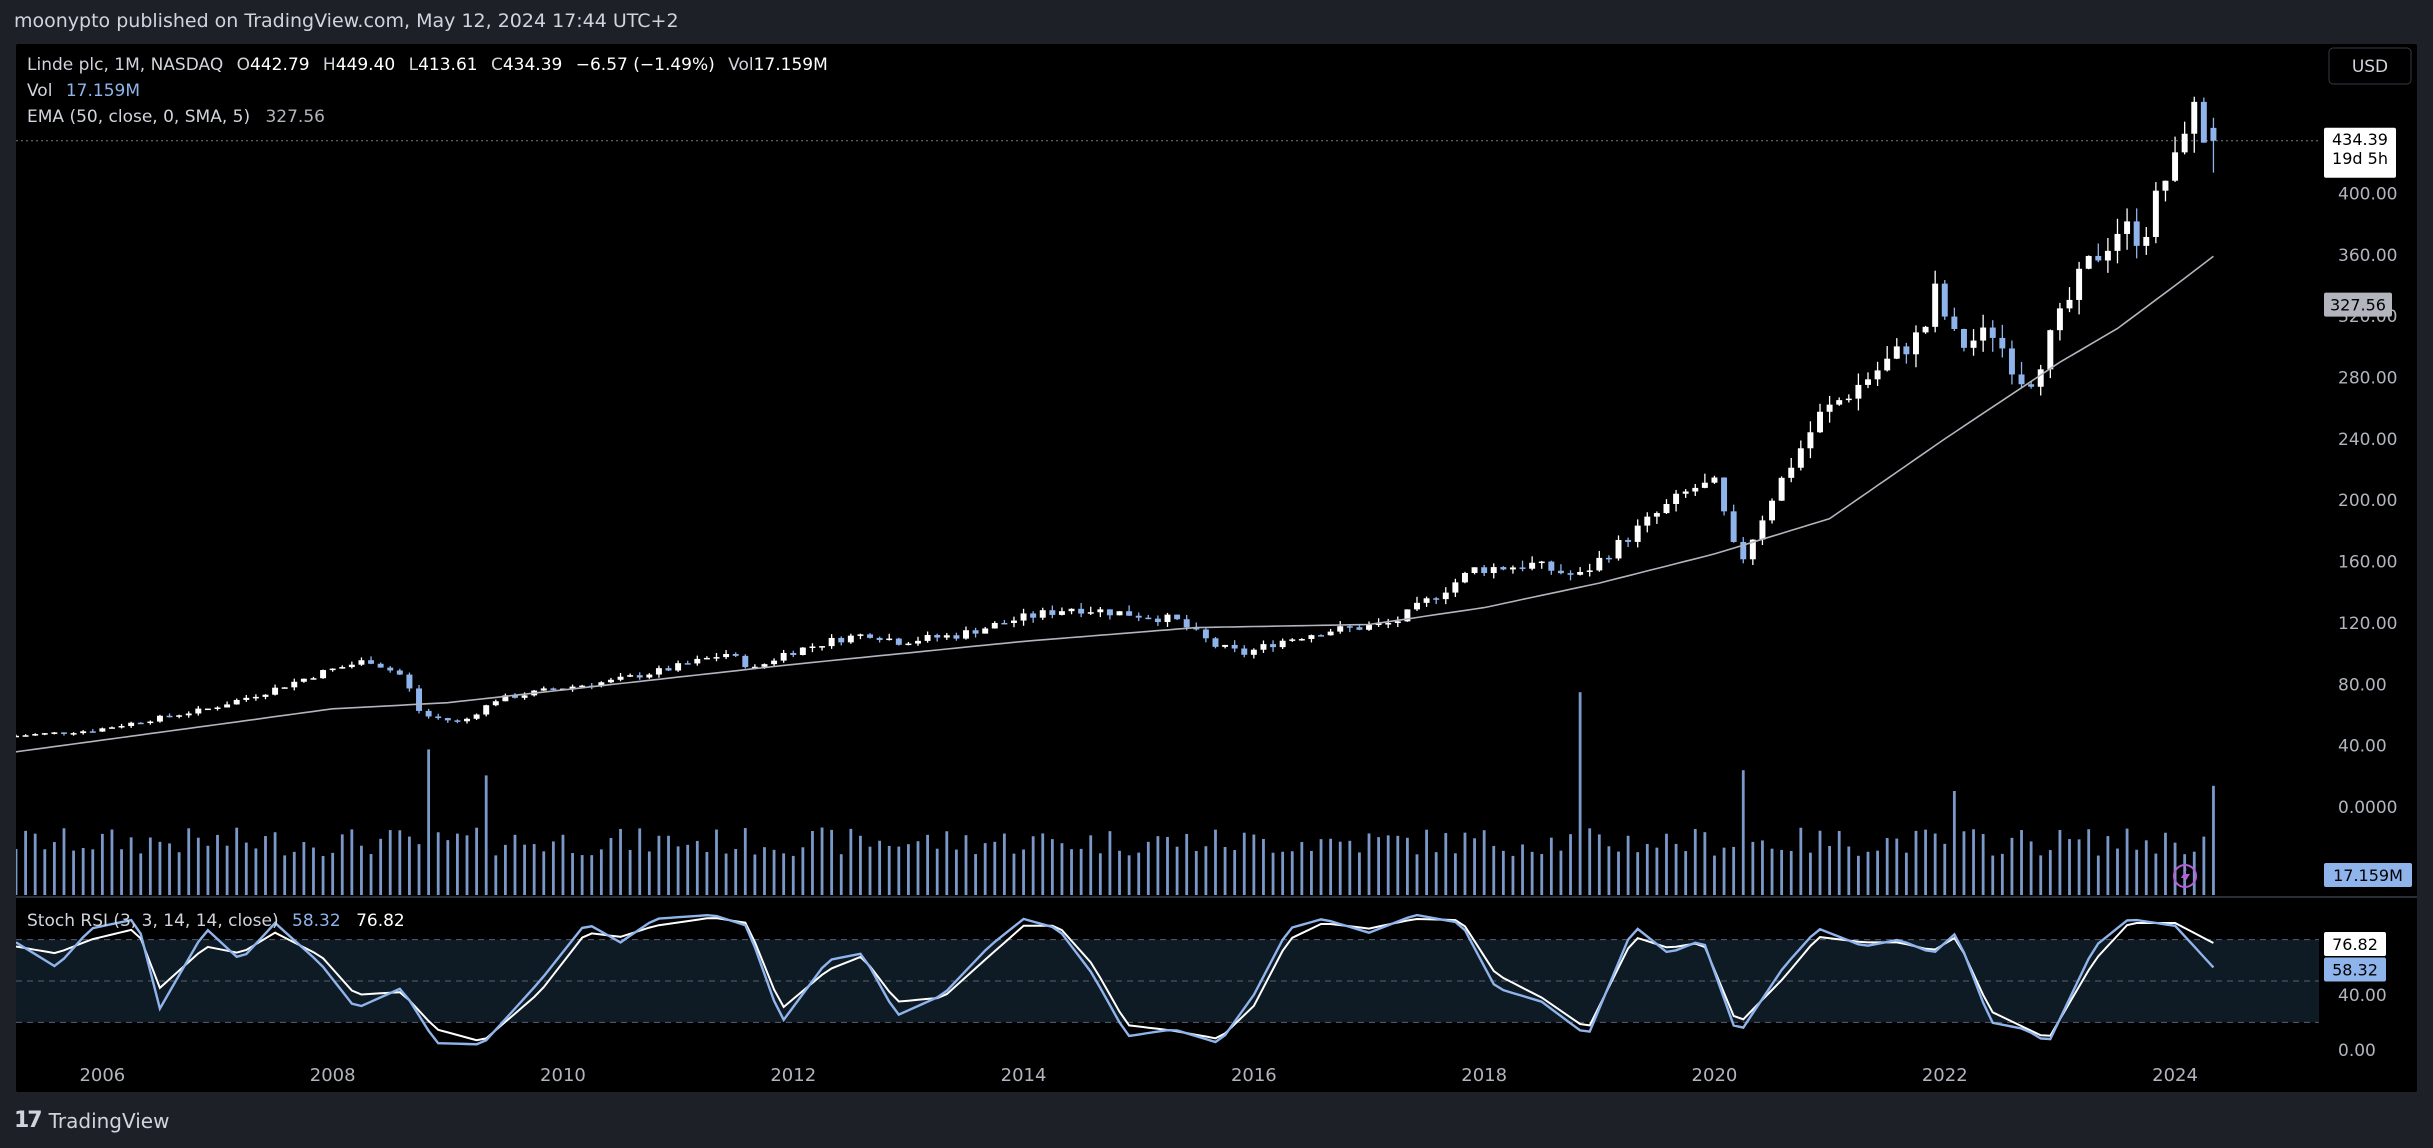 Image resolution: width=2433 pixels, height=1148 pixels. Describe the element at coordinates (1484, 1075) in the screenshot. I see `x-tick-label: 2018` at that location.